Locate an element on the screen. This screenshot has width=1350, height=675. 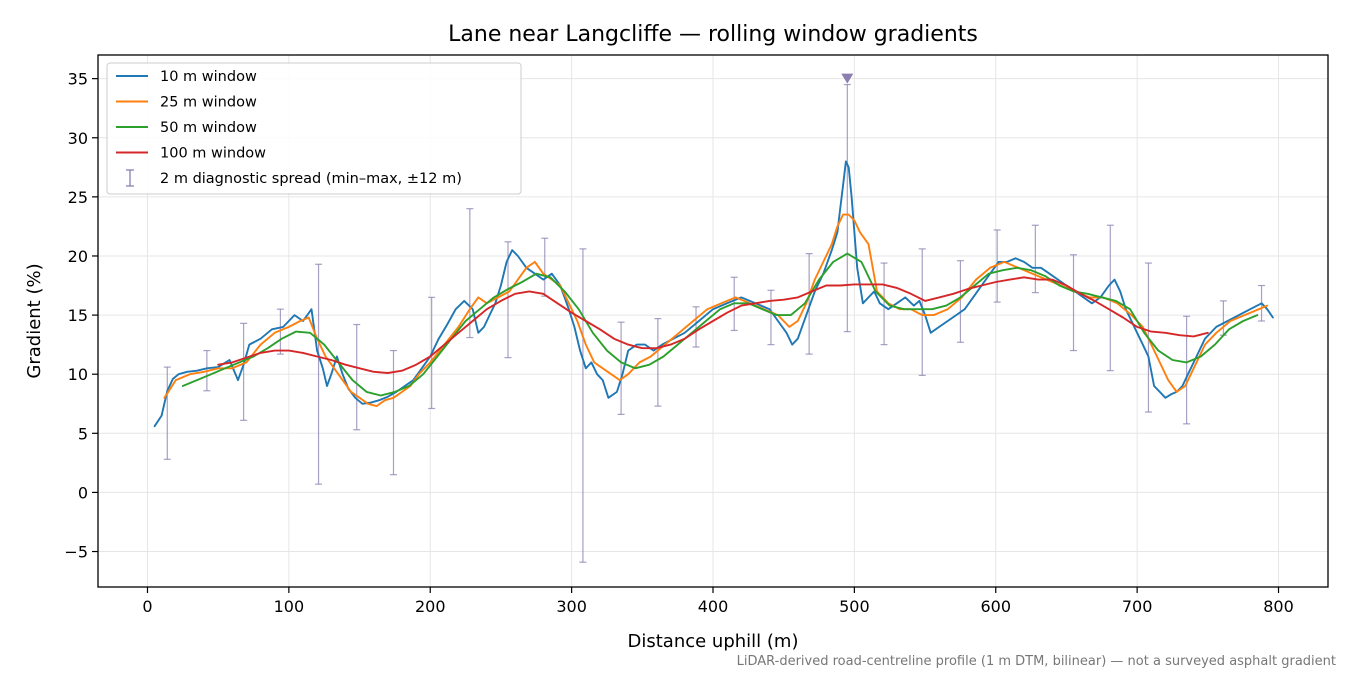
legend-entry: 50 m window is located at coordinates (186, 128).